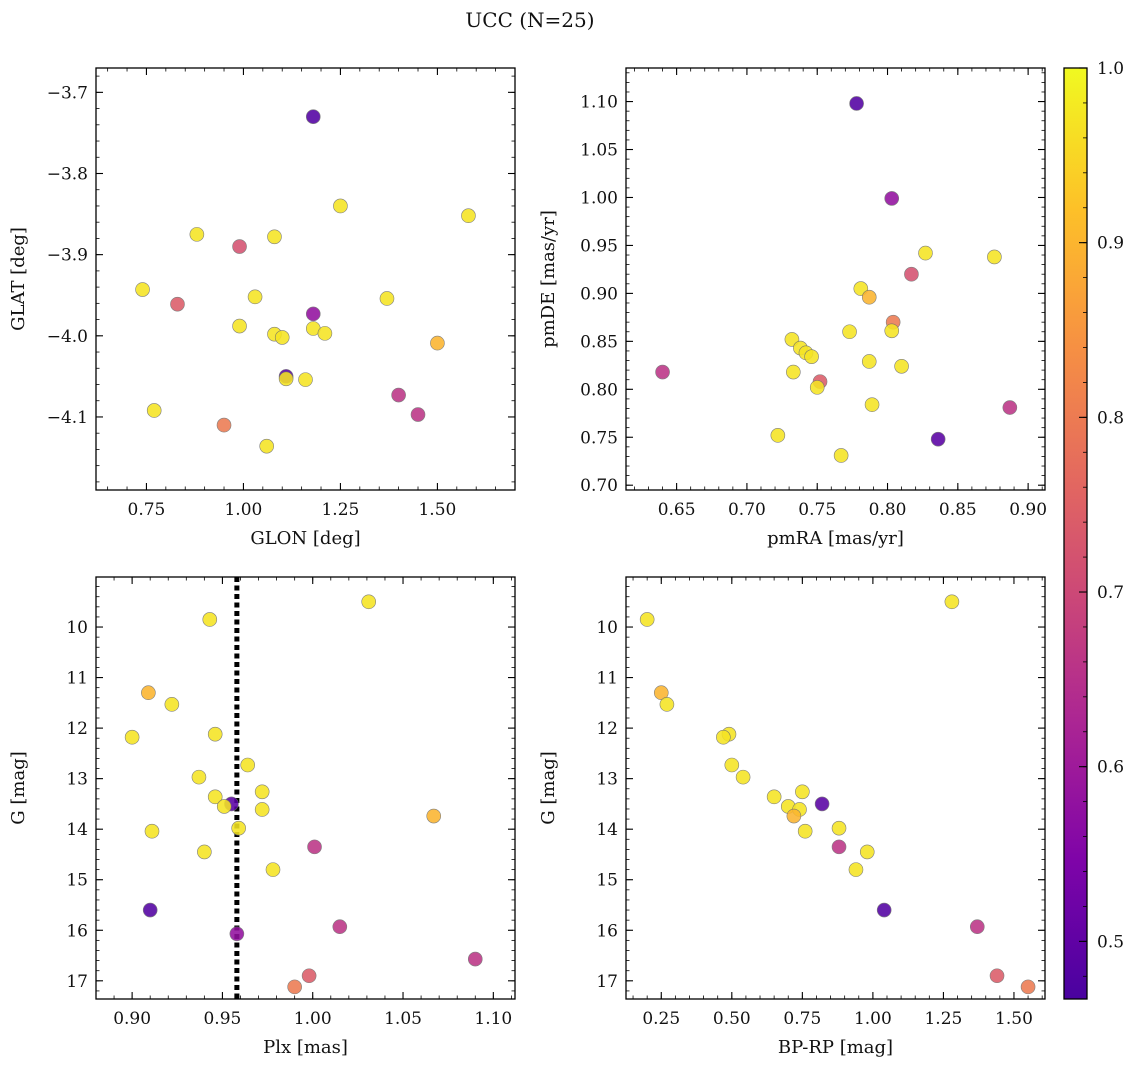  Describe the element at coordinates (599, 486) in the screenshot. I see `y-tick-label: 0.70` at that location.